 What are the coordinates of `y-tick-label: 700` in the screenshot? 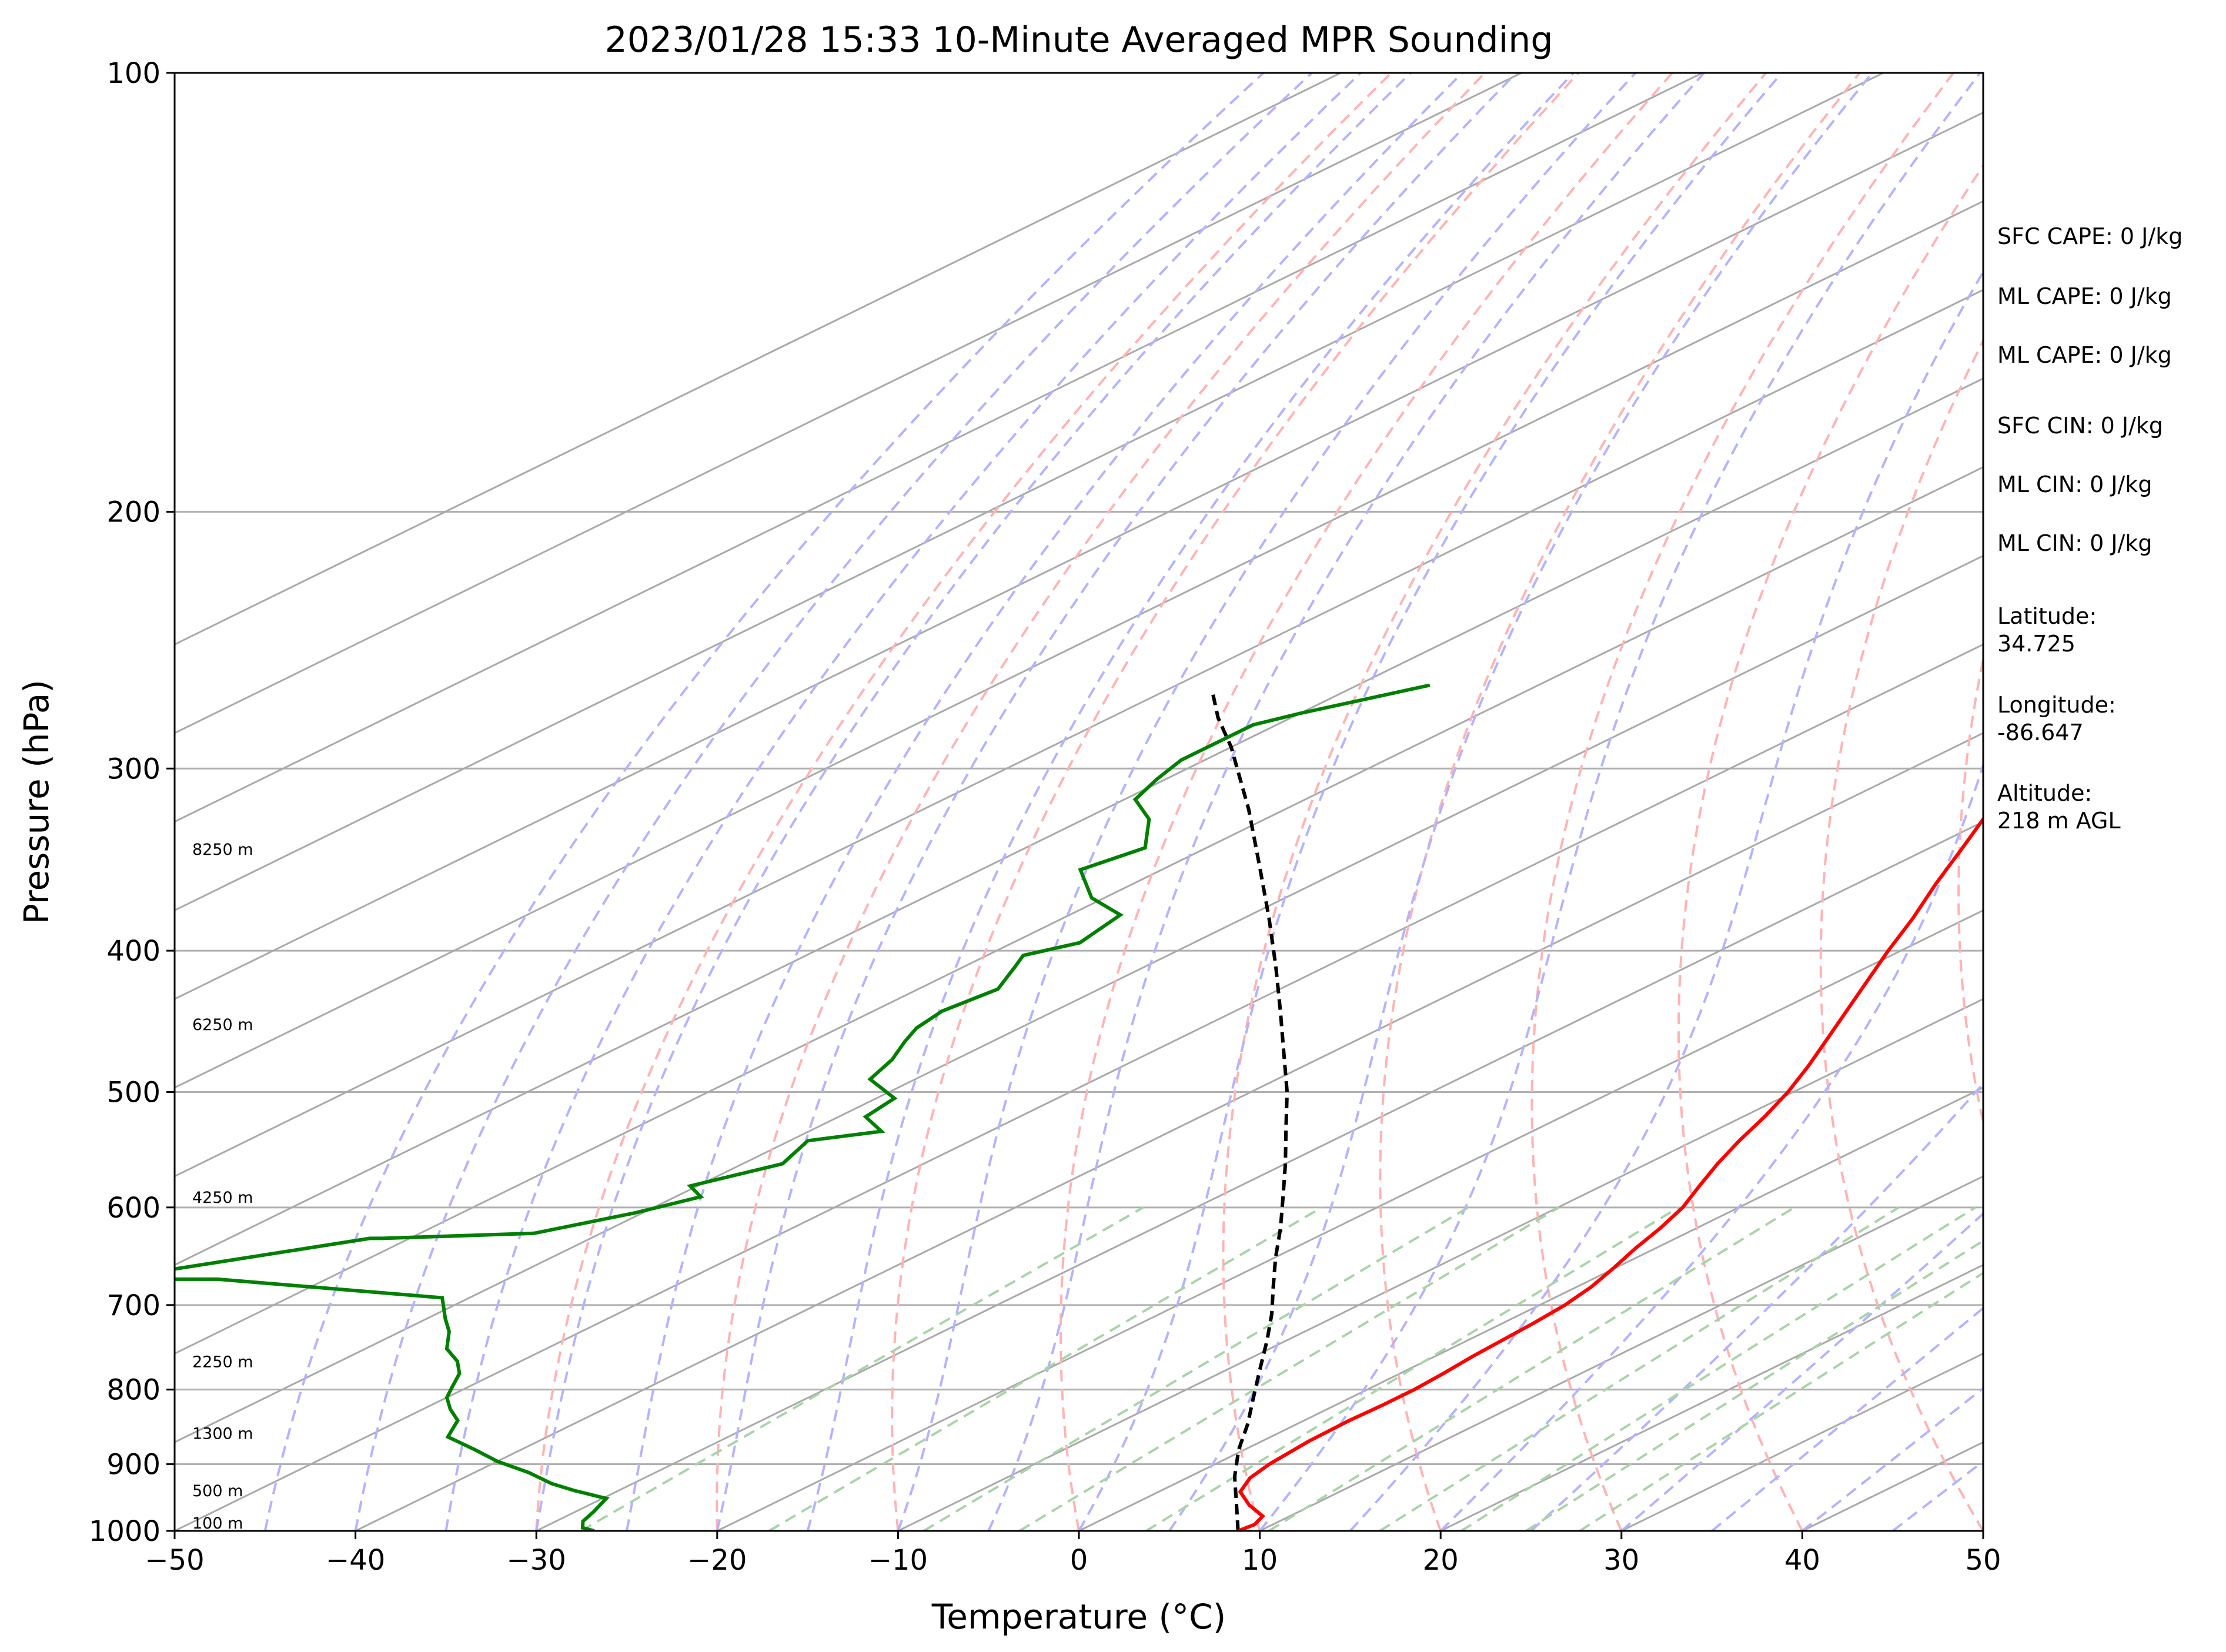 It's located at (133, 1306).